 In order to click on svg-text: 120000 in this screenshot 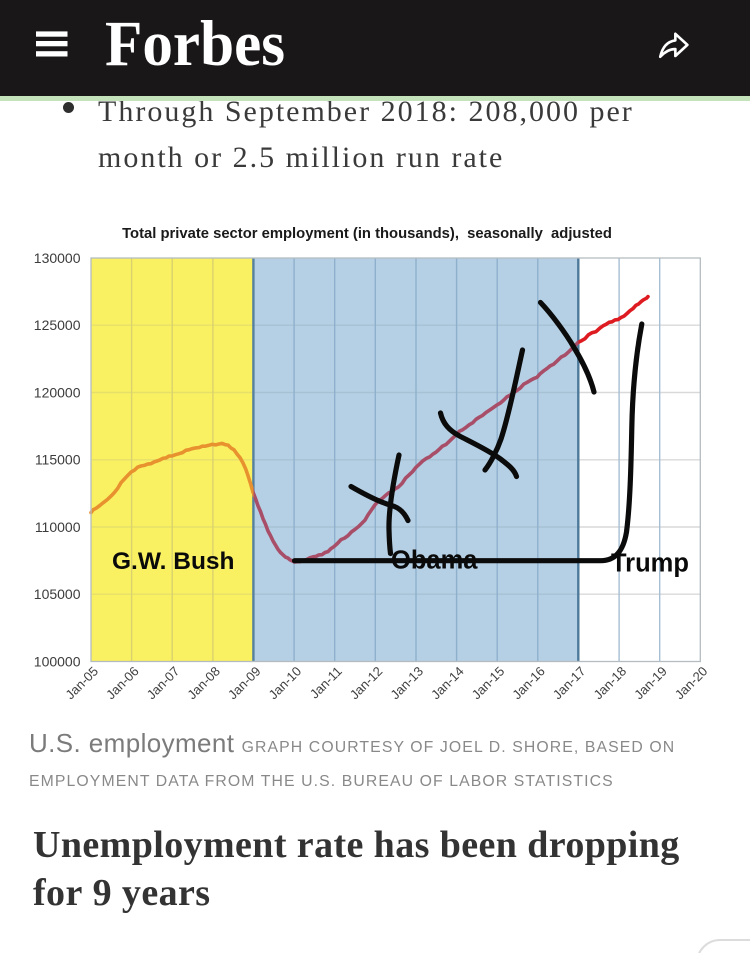, I will do `click(57, 392)`.